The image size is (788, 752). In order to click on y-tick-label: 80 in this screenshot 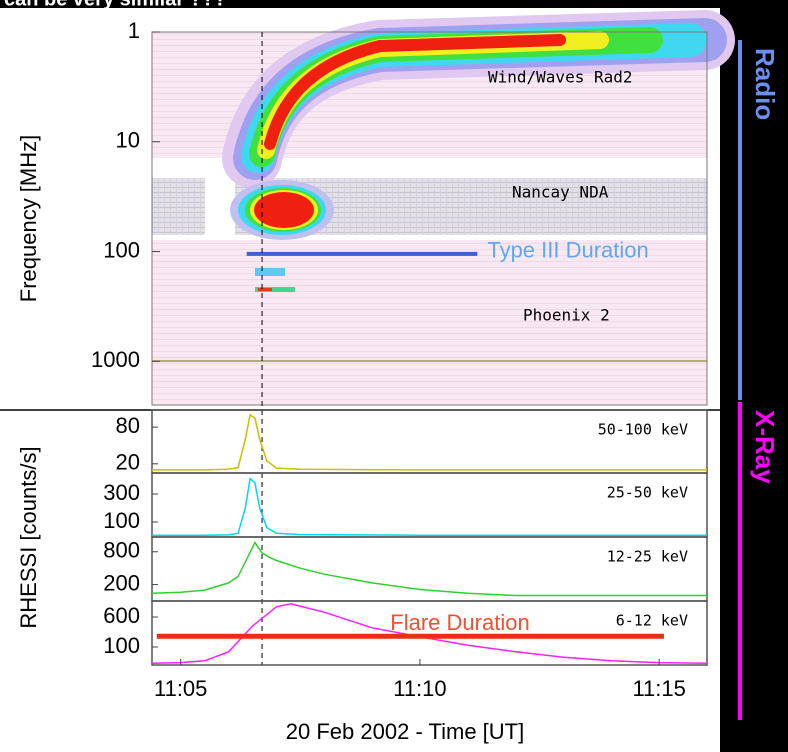, I will do `click(128, 425)`.